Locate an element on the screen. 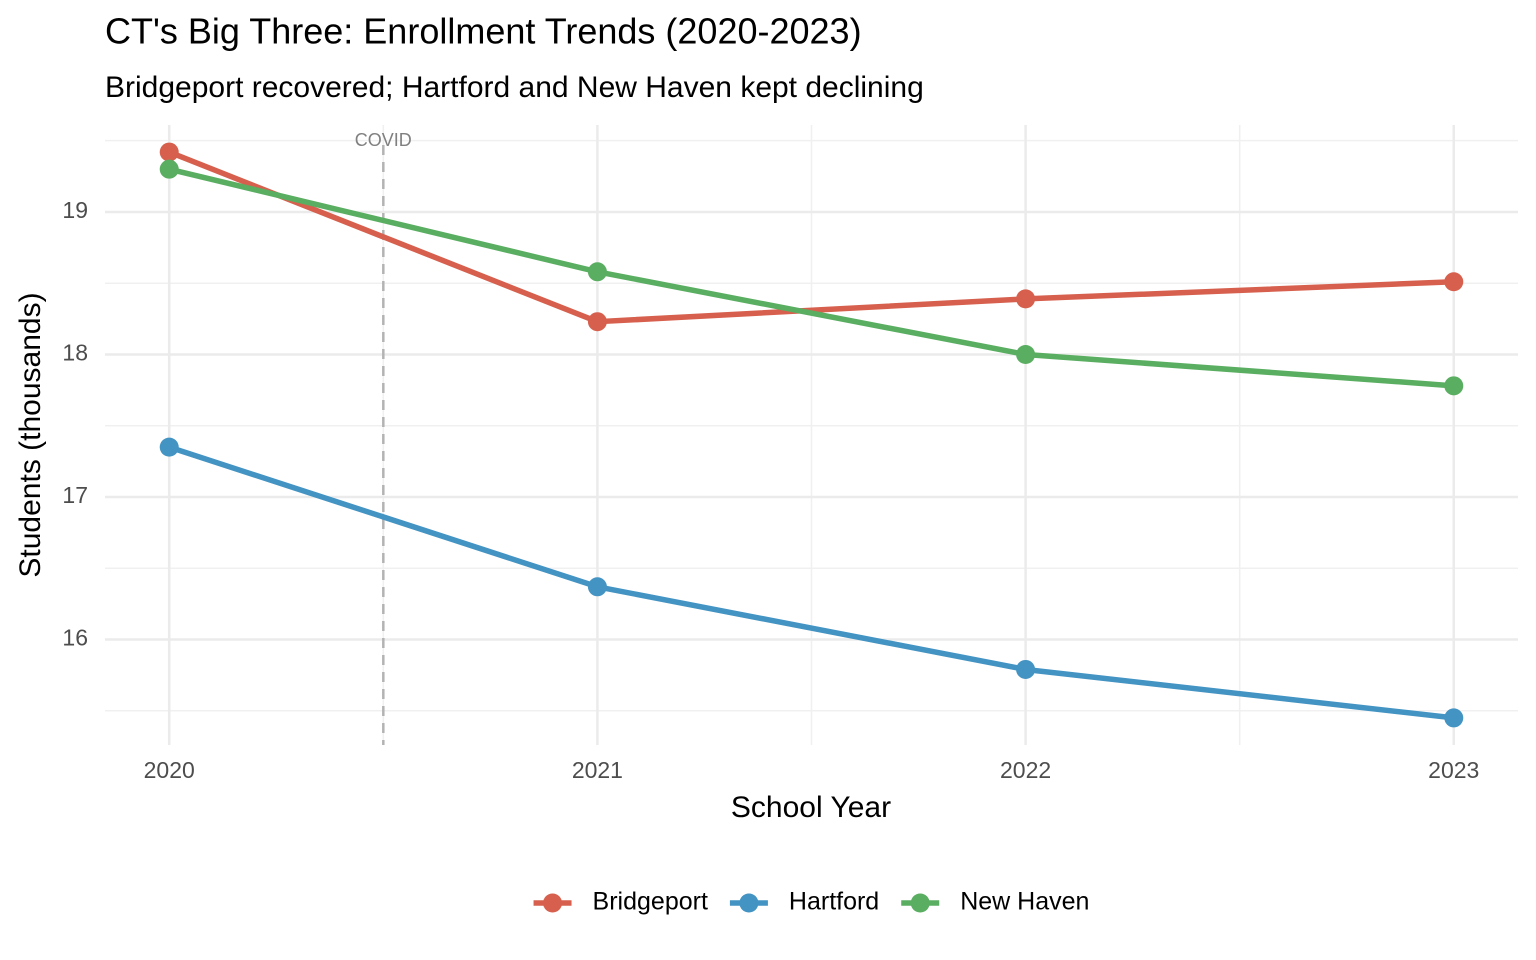  legend-item: New Haven is located at coordinates (995, 902).